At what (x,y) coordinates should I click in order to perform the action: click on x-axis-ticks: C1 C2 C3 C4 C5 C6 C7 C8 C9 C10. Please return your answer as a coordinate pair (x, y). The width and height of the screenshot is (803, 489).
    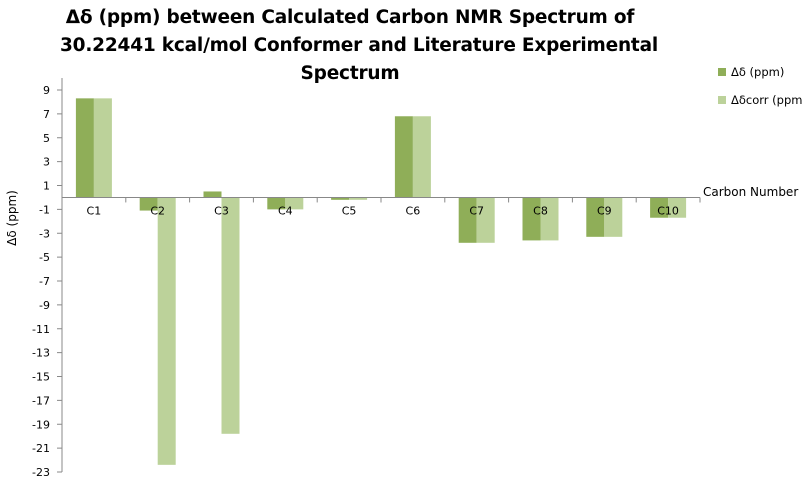
    Looking at the image, I should click on (381, 207).